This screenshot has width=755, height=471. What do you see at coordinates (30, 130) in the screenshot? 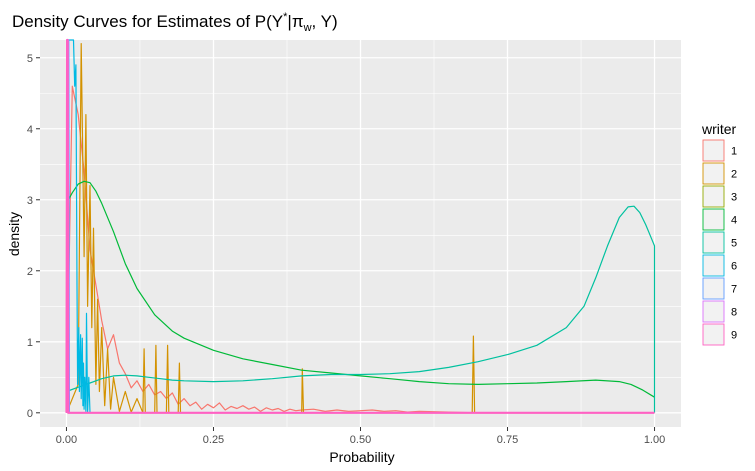
I see `y-tick-label: 4` at bounding box center [30, 130].